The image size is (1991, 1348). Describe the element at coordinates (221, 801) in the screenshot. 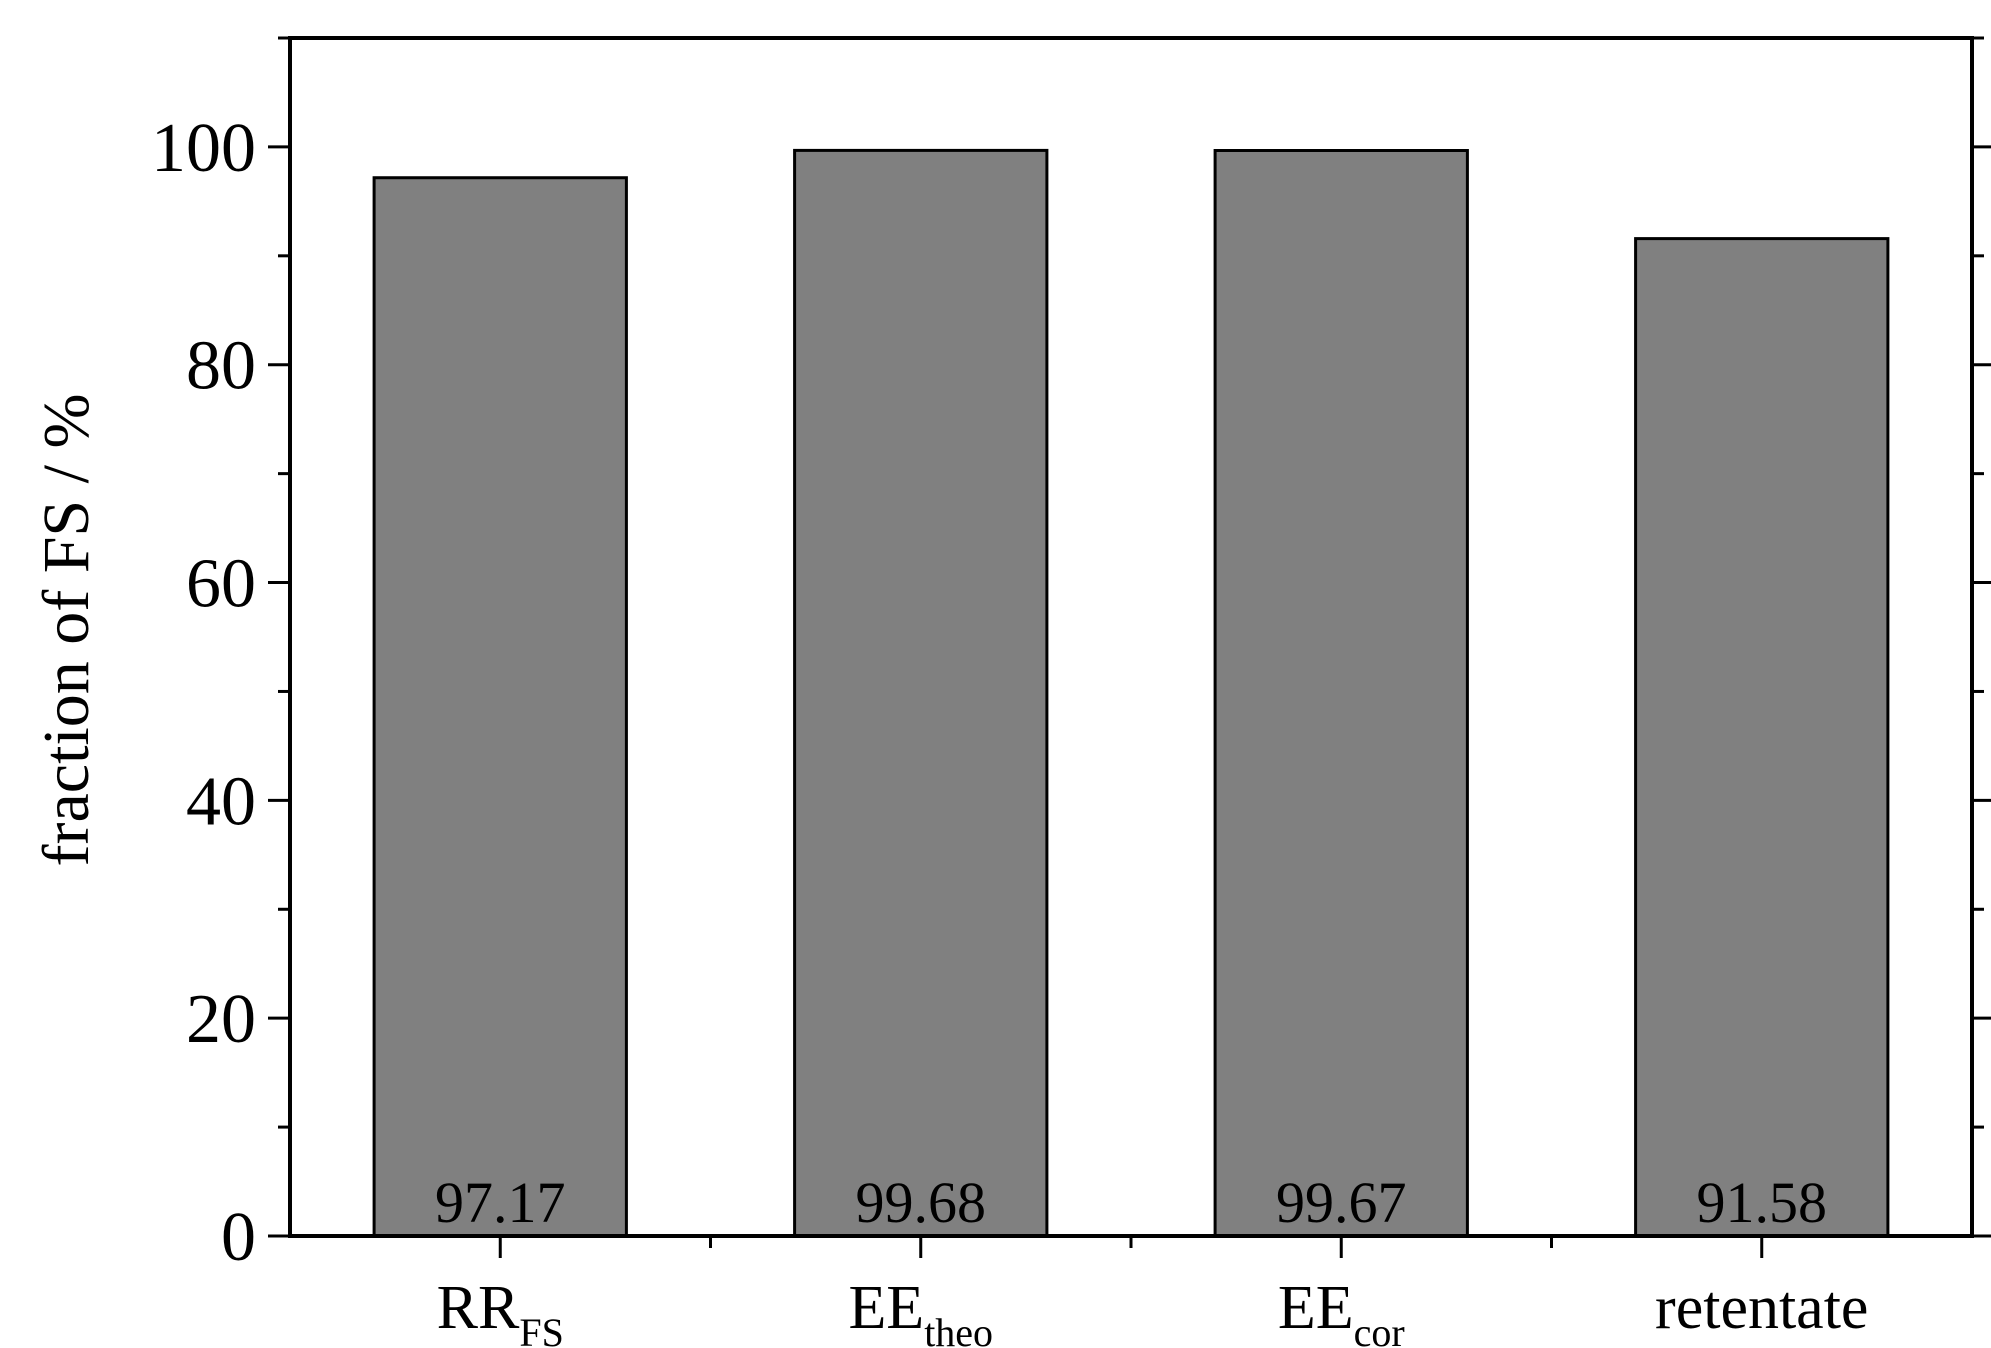

I see `y-tick-label-2: 40` at that location.